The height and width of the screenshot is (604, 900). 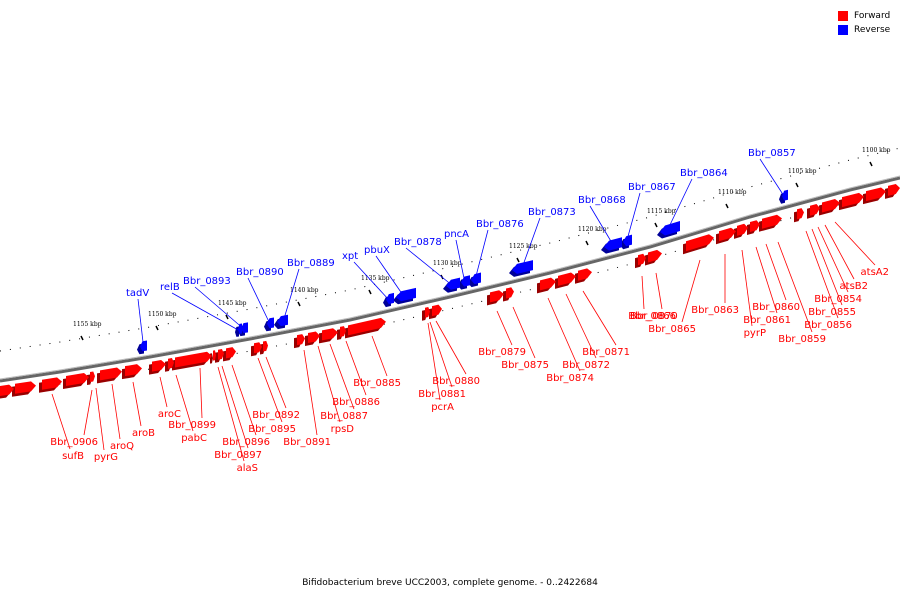 What do you see at coordinates (606, 352) in the screenshot?
I see `forward-gene-label: Bbr_0871` at bounding box center [606, 352].